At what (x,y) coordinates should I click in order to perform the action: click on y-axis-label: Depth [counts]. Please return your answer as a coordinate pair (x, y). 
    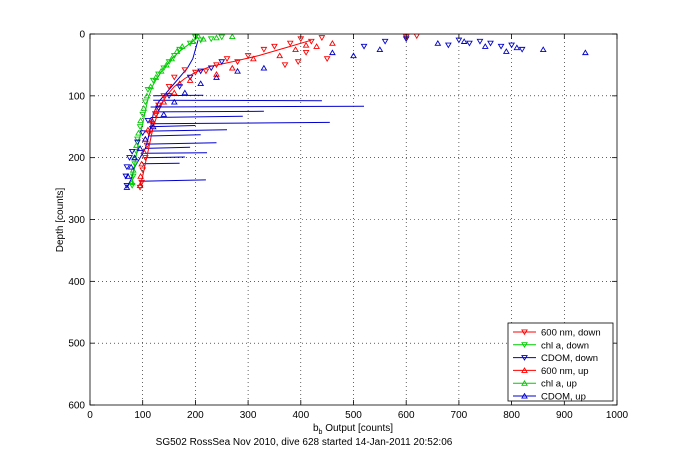
    Looking at the image, I should click on (60, 220).